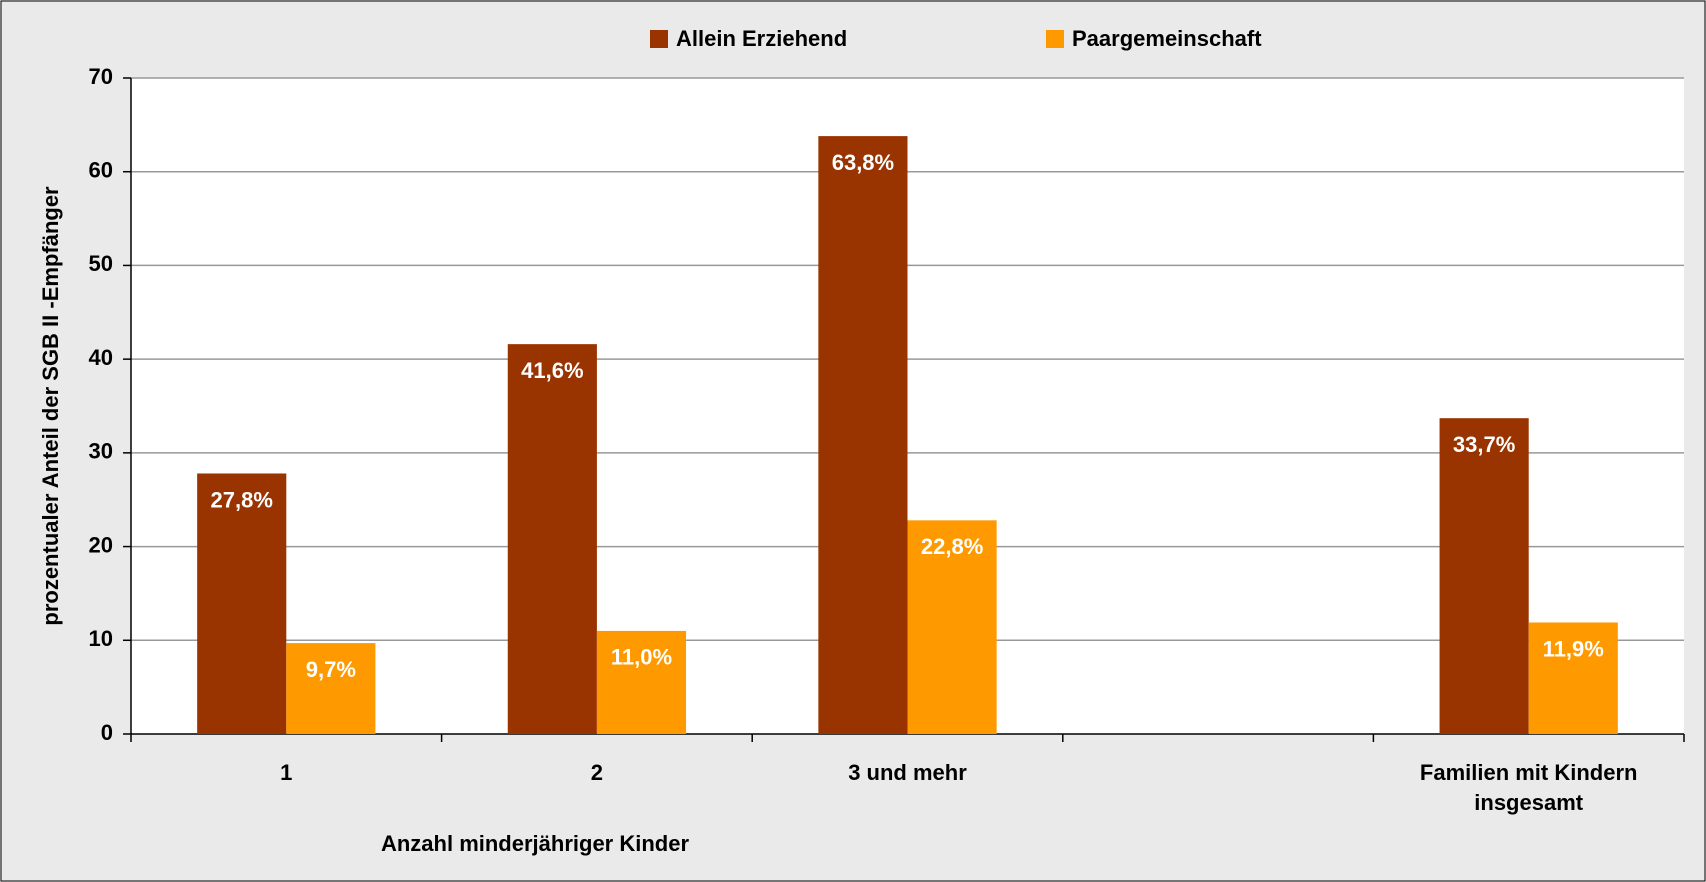 This screenshot has width=1706, height=882. What do you see at coordinates (331, 669) in the screenshot?
I see `value-label: 9,7%` at bounding box center [331, 669].